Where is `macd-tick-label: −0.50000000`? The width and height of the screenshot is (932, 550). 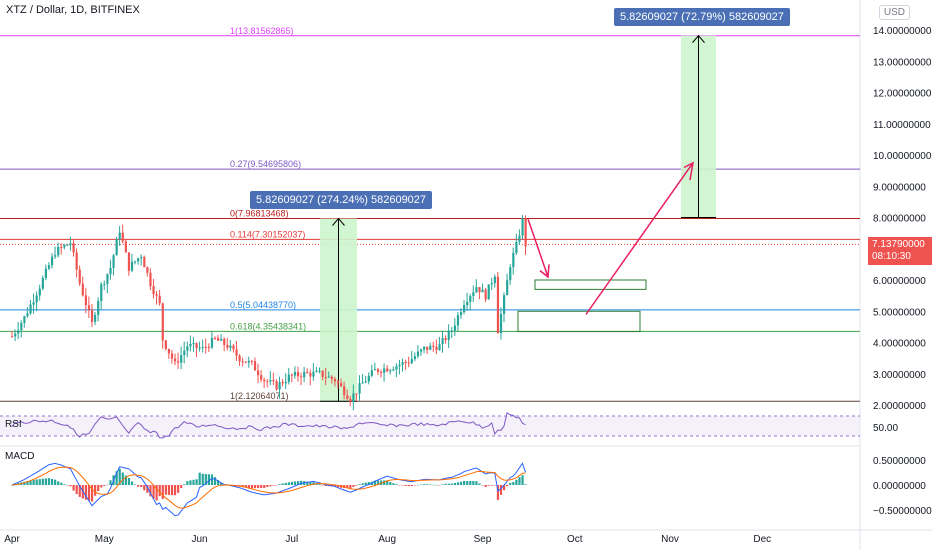 macd-tick-label: −0.50000000 is located at coordinates (902, 511).